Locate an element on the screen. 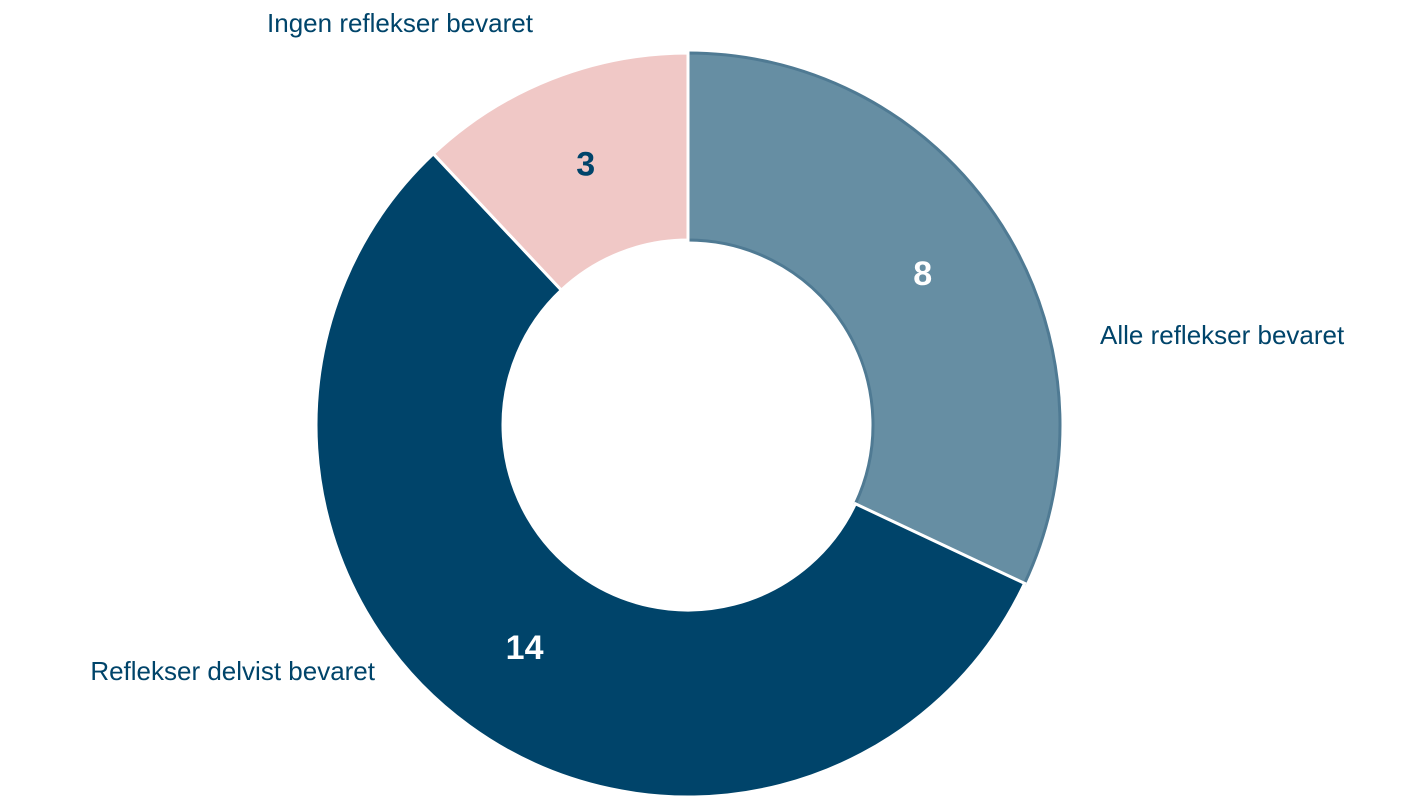 Image resolution: width=1413 pixels, height=798 pixels. data-label: 14 is located at coordinates (525, 648).